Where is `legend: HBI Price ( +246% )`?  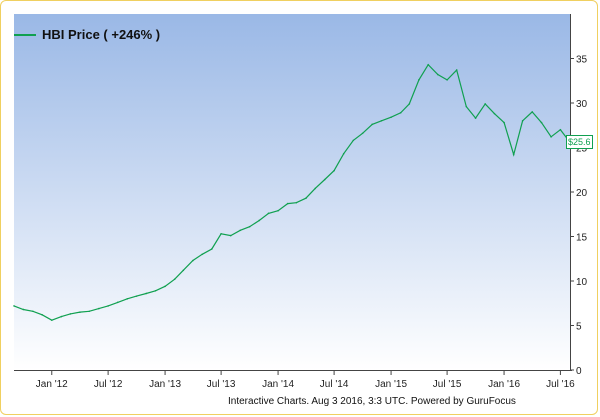 legend: HBI Price ( +246% ) is located at coordinates (87, 34).